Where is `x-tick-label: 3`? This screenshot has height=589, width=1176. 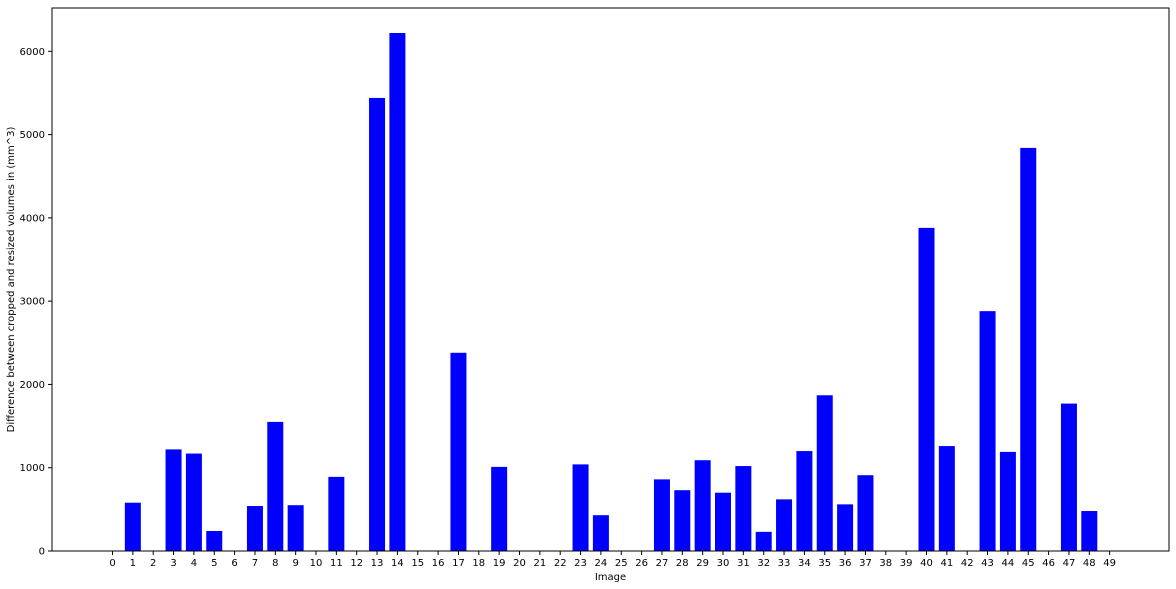
x-tick-label: 3 is located at coordinates (173, 563).